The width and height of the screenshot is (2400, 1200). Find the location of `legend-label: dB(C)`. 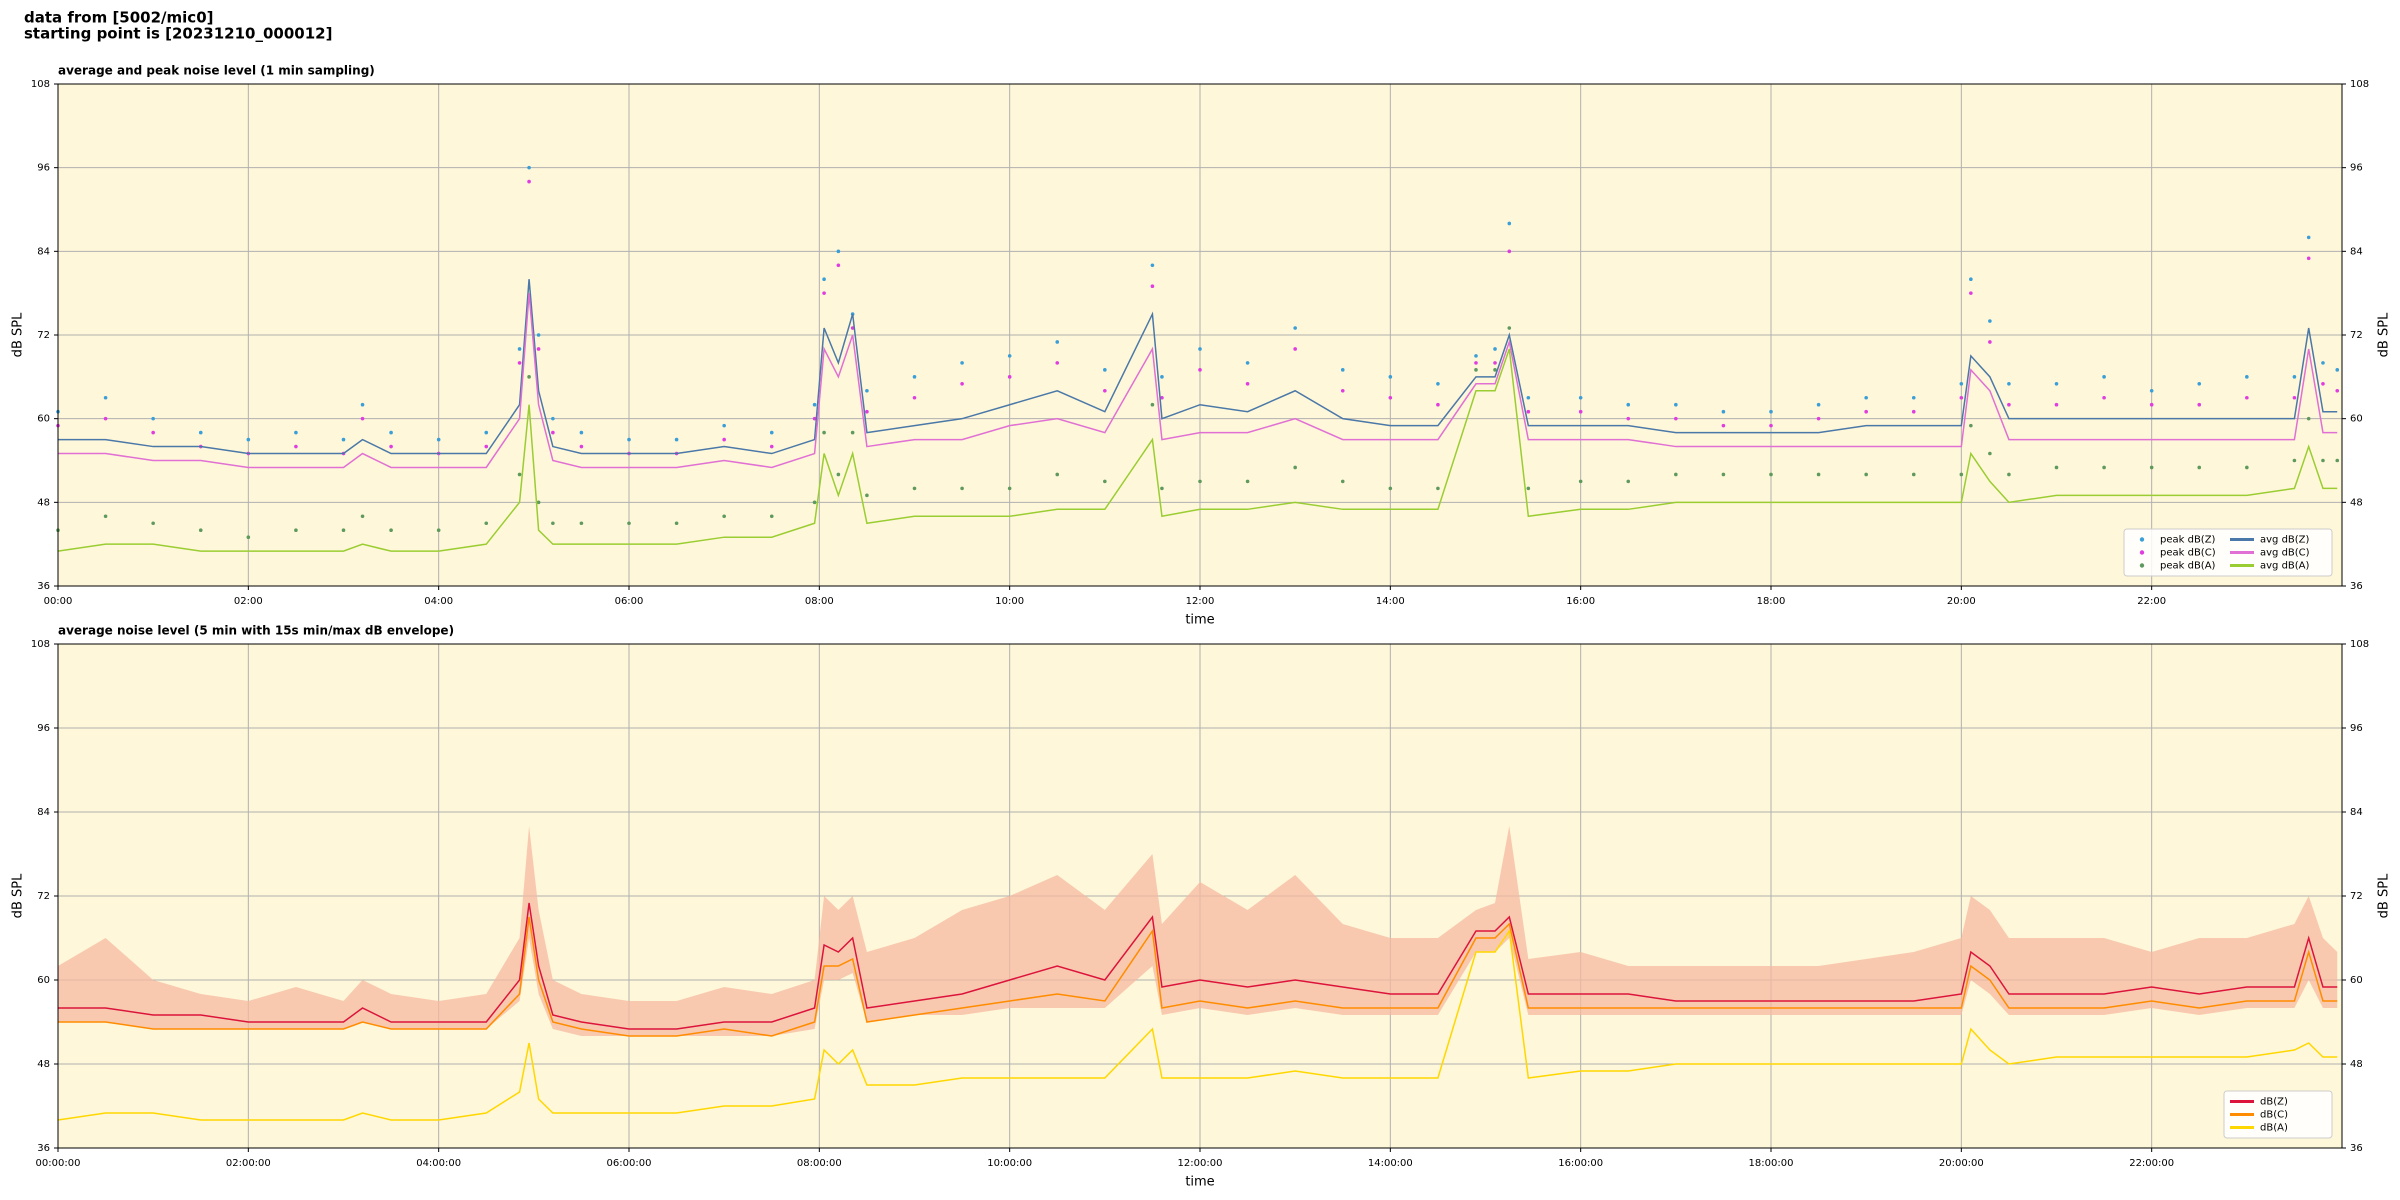

legend-label: dB(C) is located at coordinates (2274, 1115).